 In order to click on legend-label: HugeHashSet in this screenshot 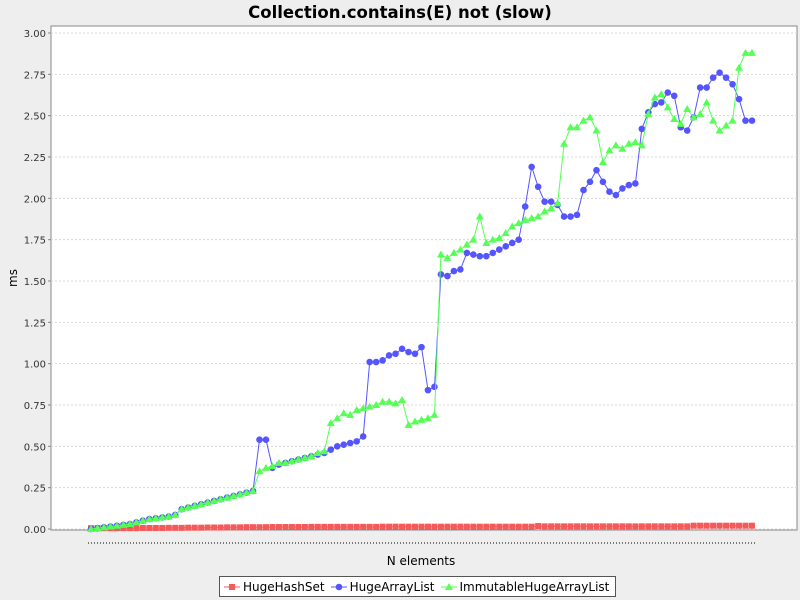, I will do `click(284, 586)`.